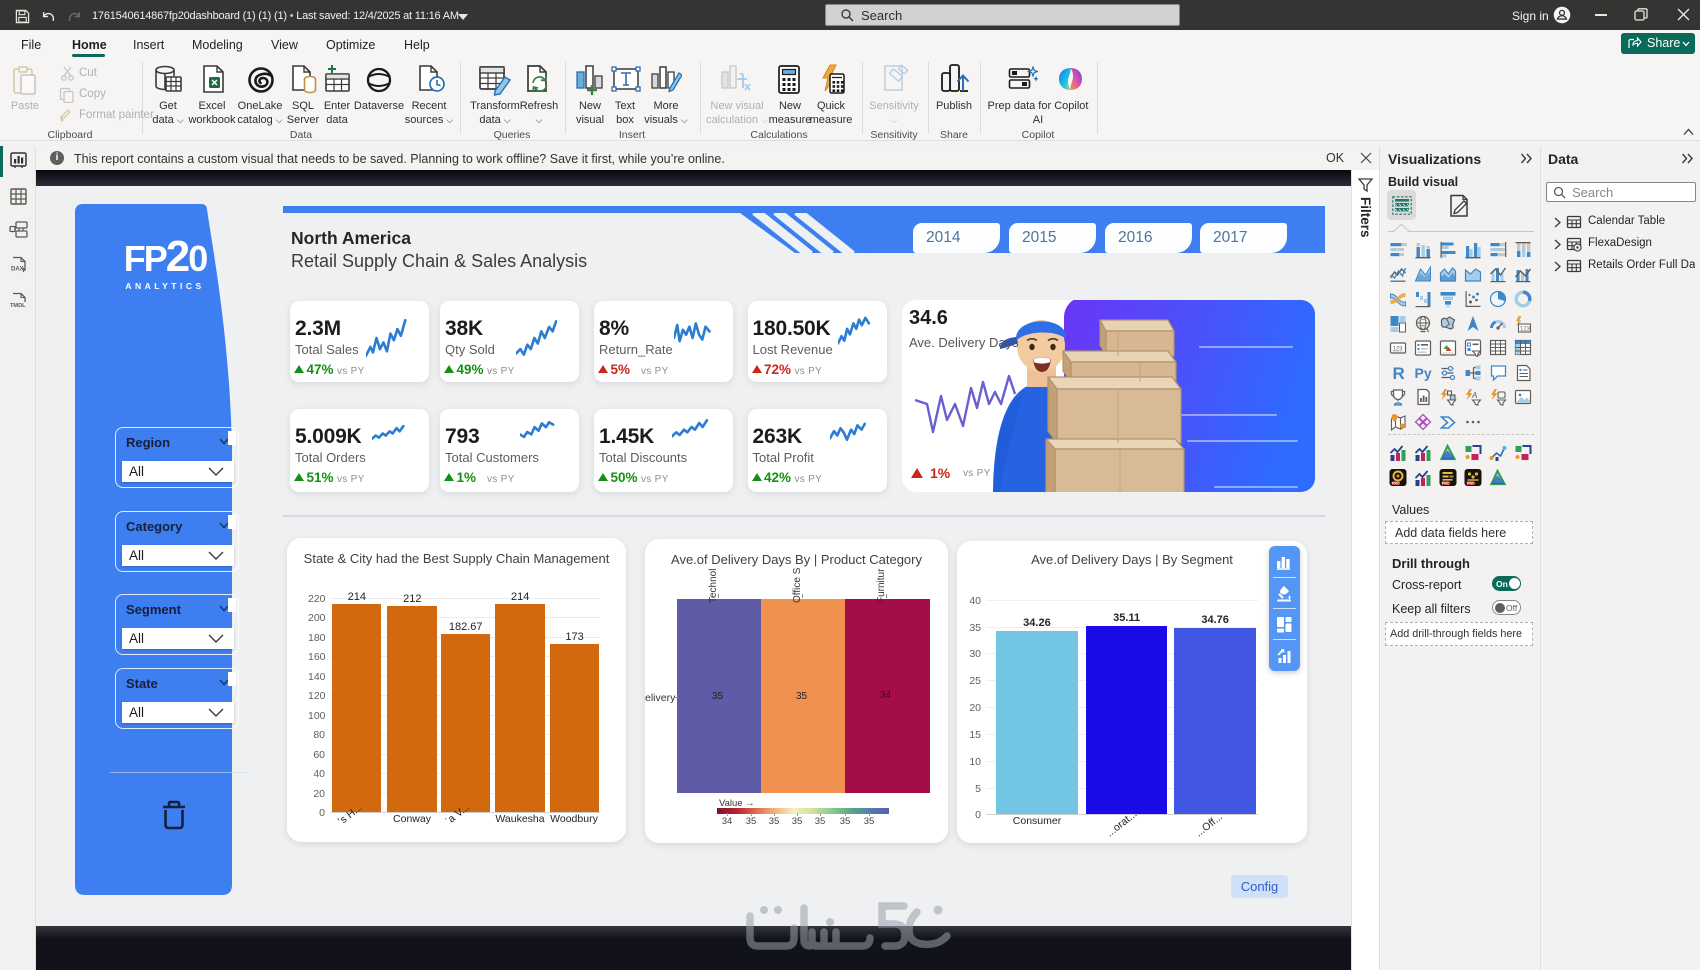 The height and width of the screenshot is (970, 1700). Describe the element at coordinates (18, 306) in the screenshot. I see `svg-text: TMDL` at that location.